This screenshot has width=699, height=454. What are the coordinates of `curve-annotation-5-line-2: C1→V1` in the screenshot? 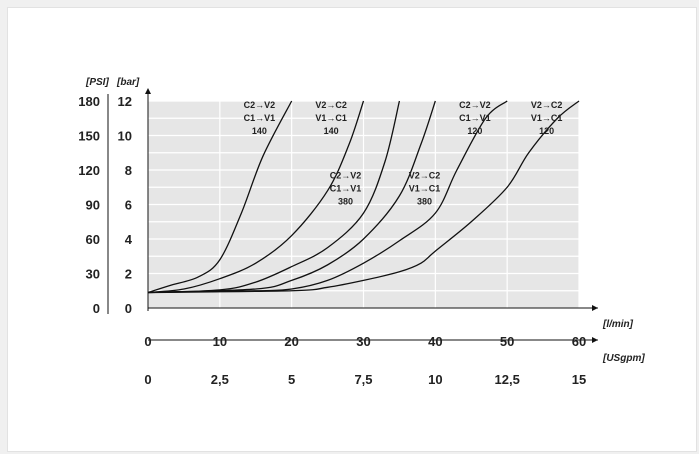 It's located at (475, 118).